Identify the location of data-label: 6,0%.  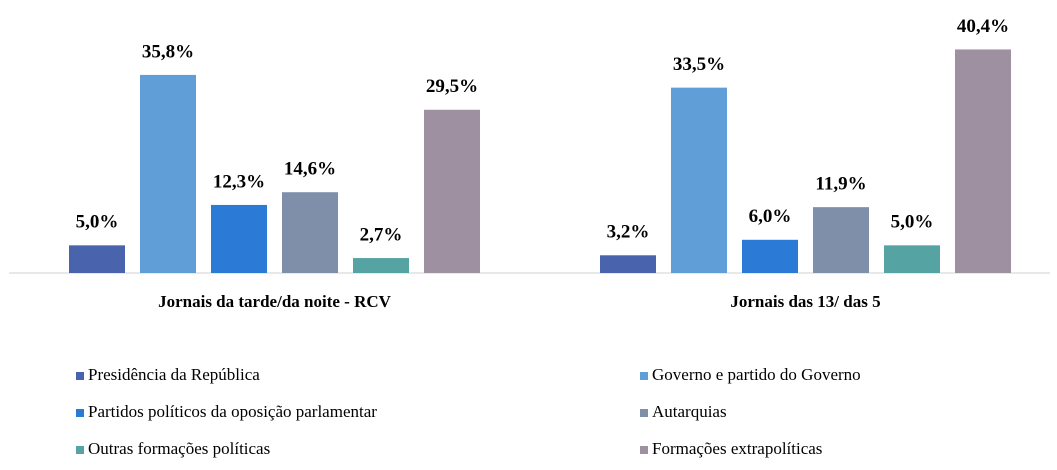
(770, 216).